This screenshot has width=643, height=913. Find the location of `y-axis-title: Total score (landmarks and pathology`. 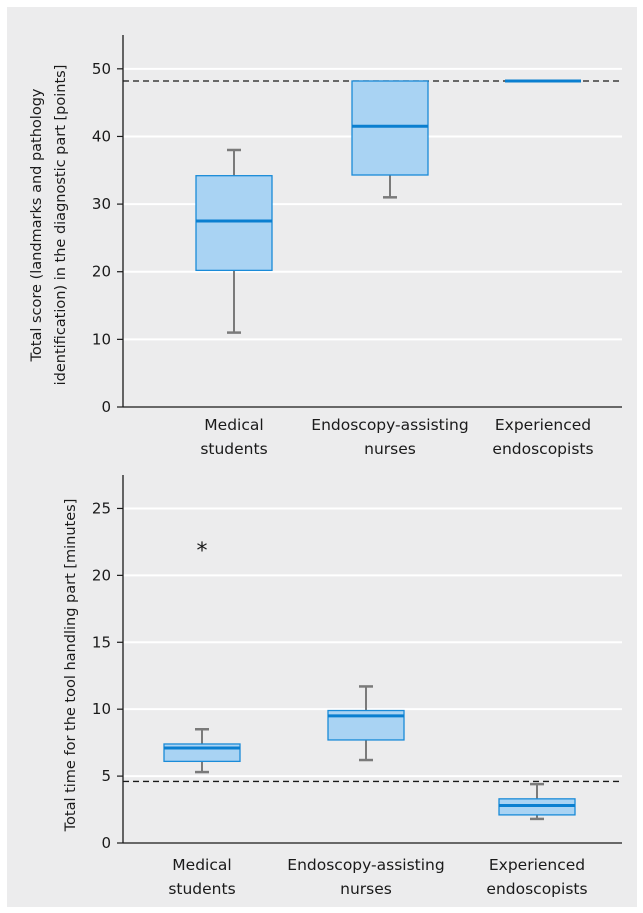

y-axis-title: Total score (landmarks and pathology is located at coordinates (37, 225).